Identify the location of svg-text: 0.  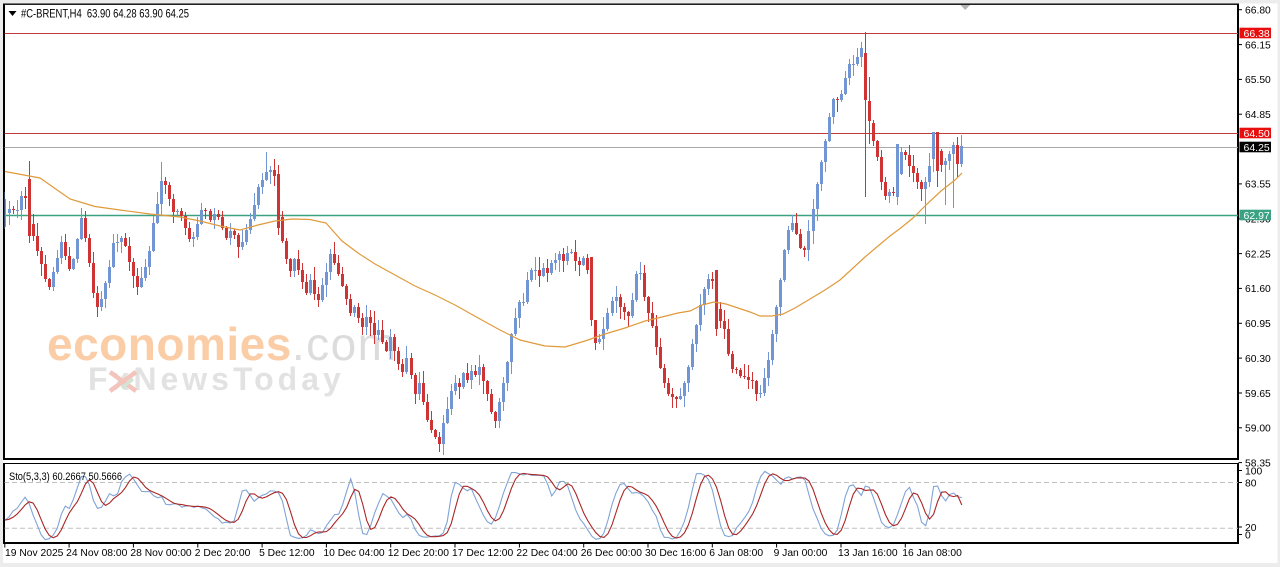
(1248, 535).